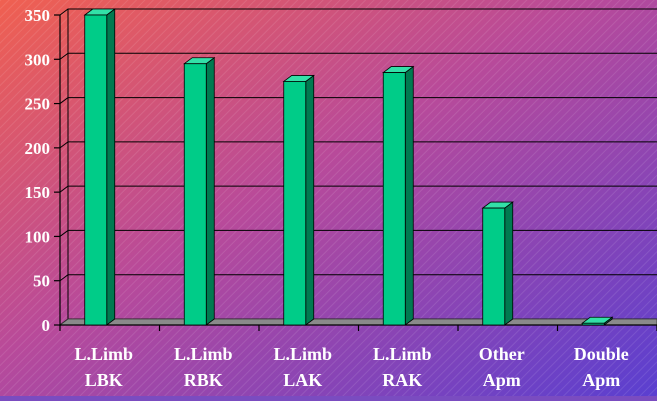 Image resolution: width=657 pixels, height=401 pixels. What do you see at coordinates (38, 192) in the screenshot?
I see `y-tick-label: 150` at bounding box center [38, 192].